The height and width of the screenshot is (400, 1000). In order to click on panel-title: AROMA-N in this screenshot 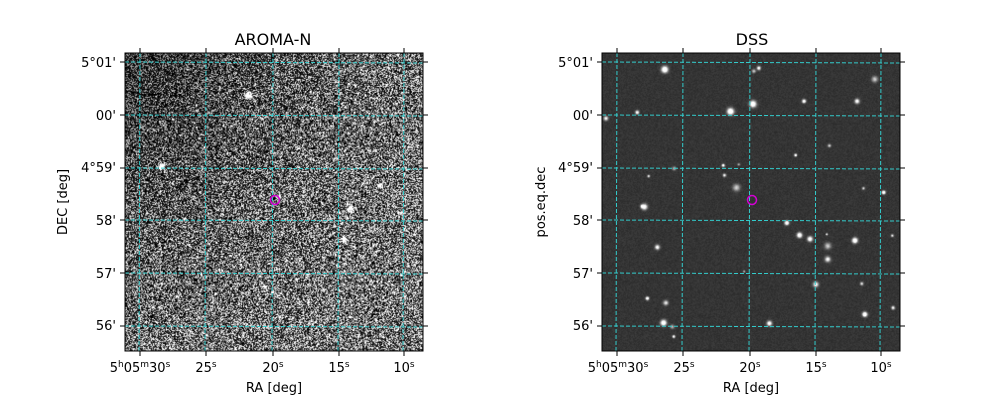, I will do `click(273, 39)`.